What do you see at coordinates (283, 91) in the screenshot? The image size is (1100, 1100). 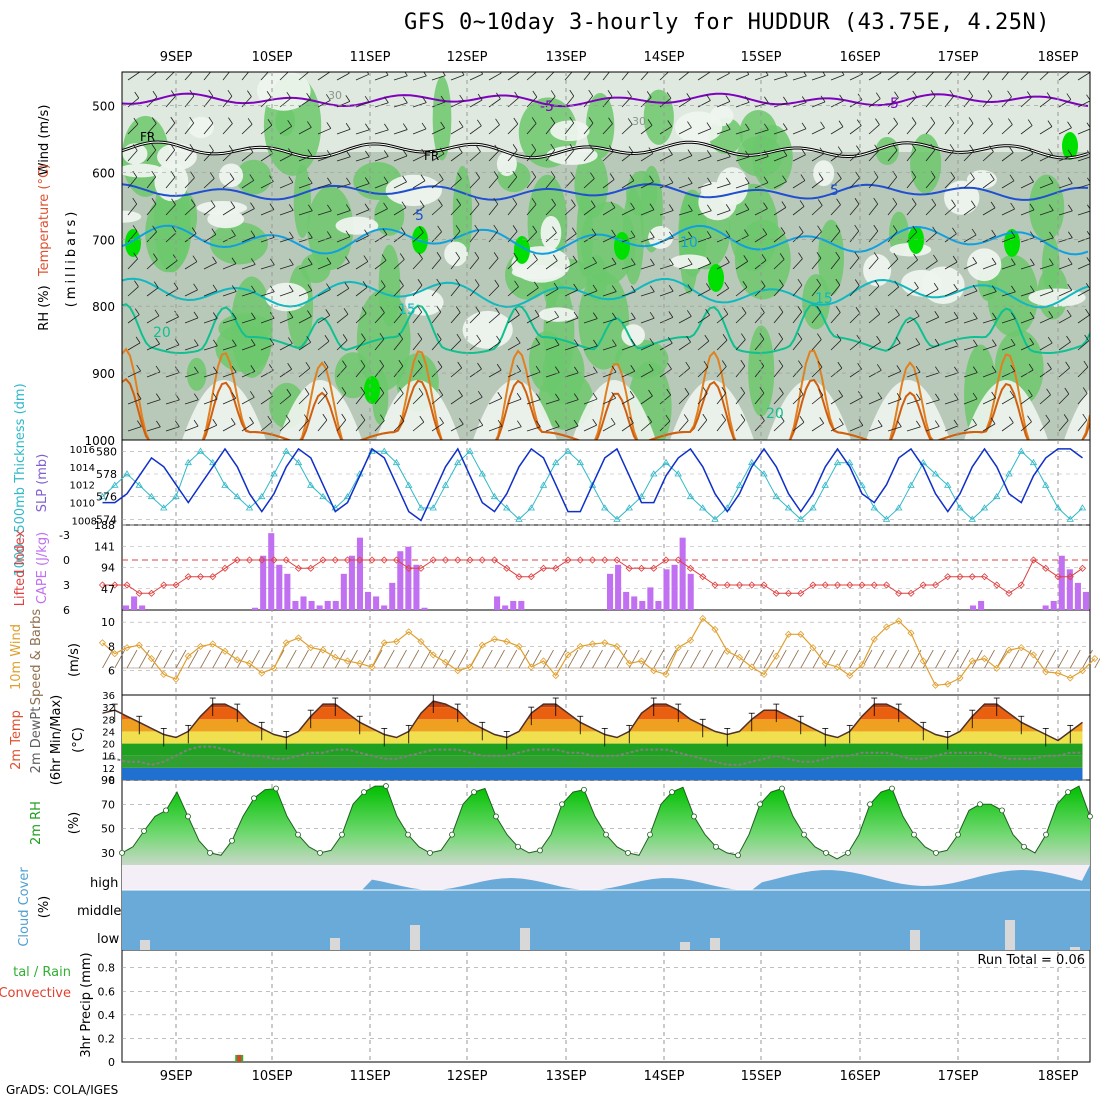 I see `rh-clear` at bounding box center [283, 91].